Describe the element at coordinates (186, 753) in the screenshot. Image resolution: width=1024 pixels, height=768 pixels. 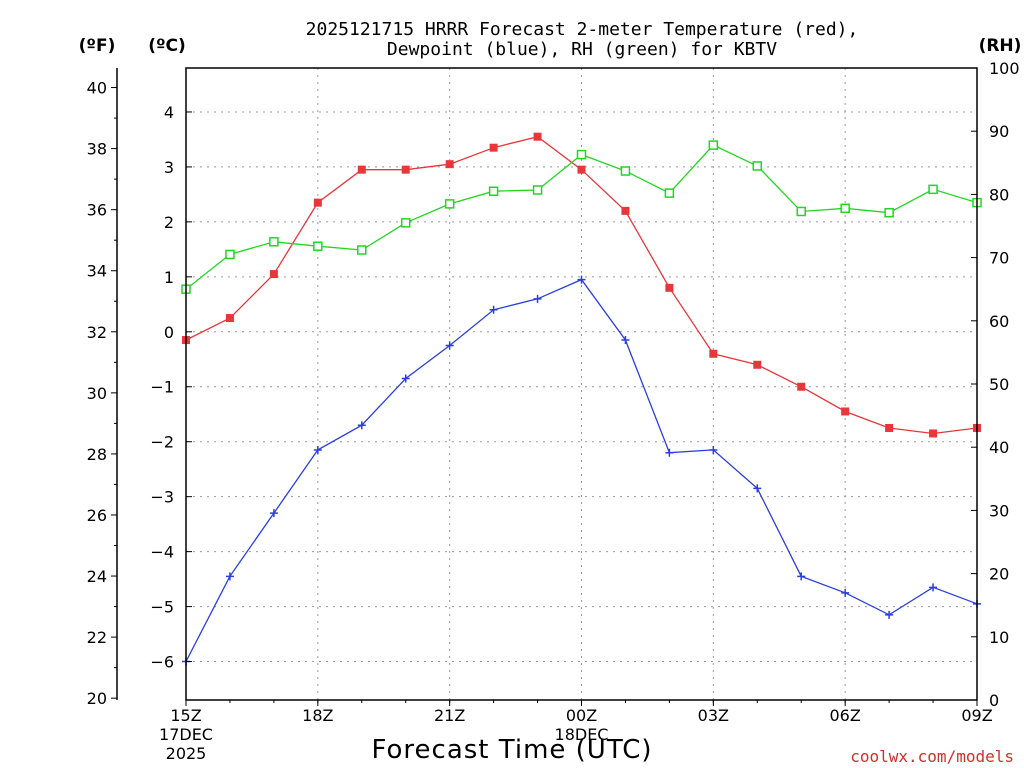
I see `x-tick-label: 2025` at that location.